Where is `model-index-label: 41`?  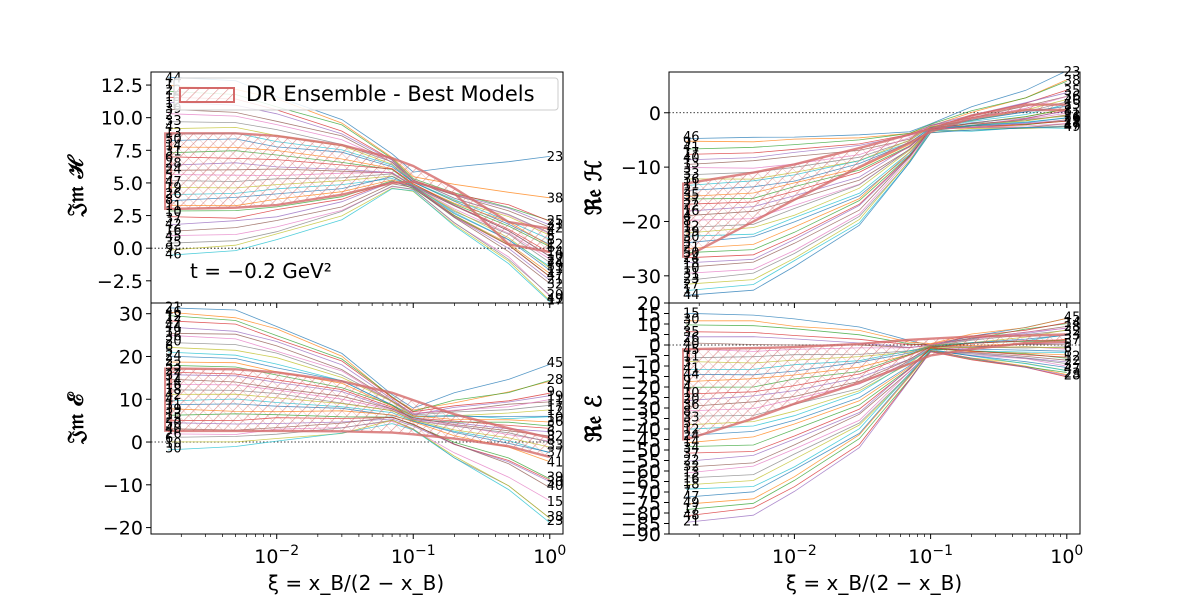
model-index-label: 41 is located at coordinates (555, 463).